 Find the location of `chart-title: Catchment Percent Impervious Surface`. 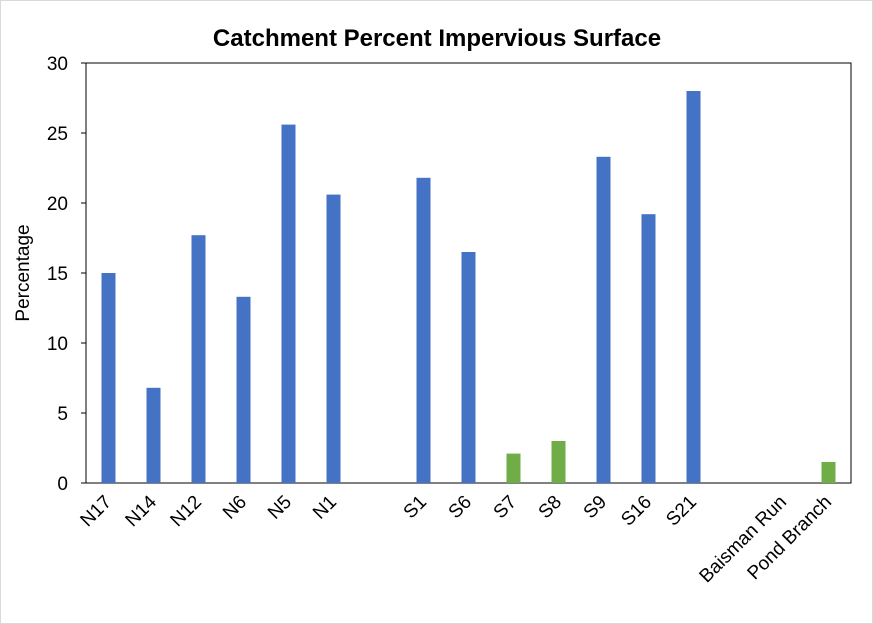

chart-title: Catchment Percent Impervious Surface is located at coordinates (437, 38).